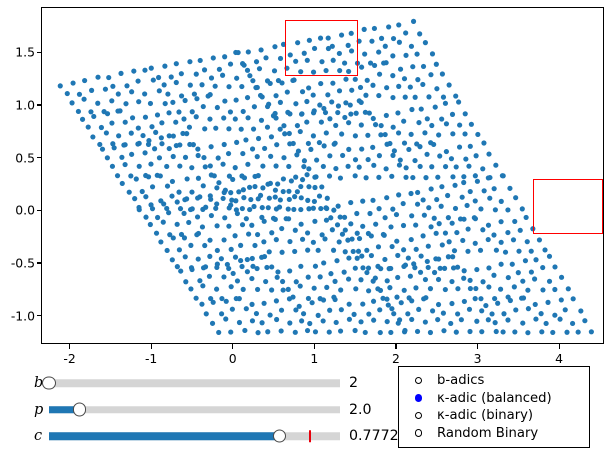 The image size is (614, 461). What do you see at coordinates (494, 380) in the screenshot?
I see `radio-option-0: b-adics` at bounding box center [494, 380].